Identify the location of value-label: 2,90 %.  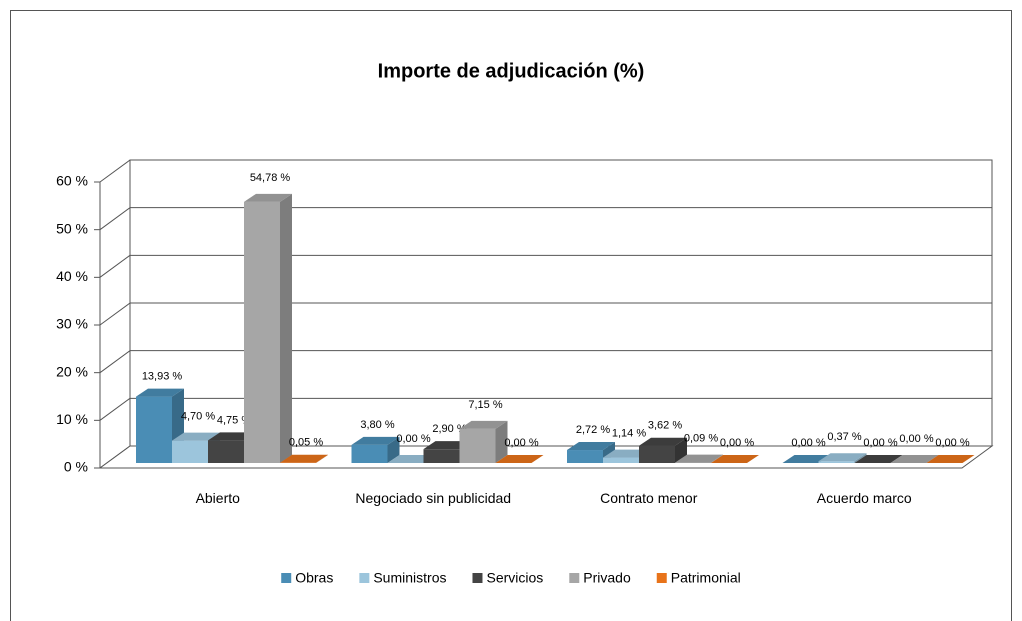
(449, 429).